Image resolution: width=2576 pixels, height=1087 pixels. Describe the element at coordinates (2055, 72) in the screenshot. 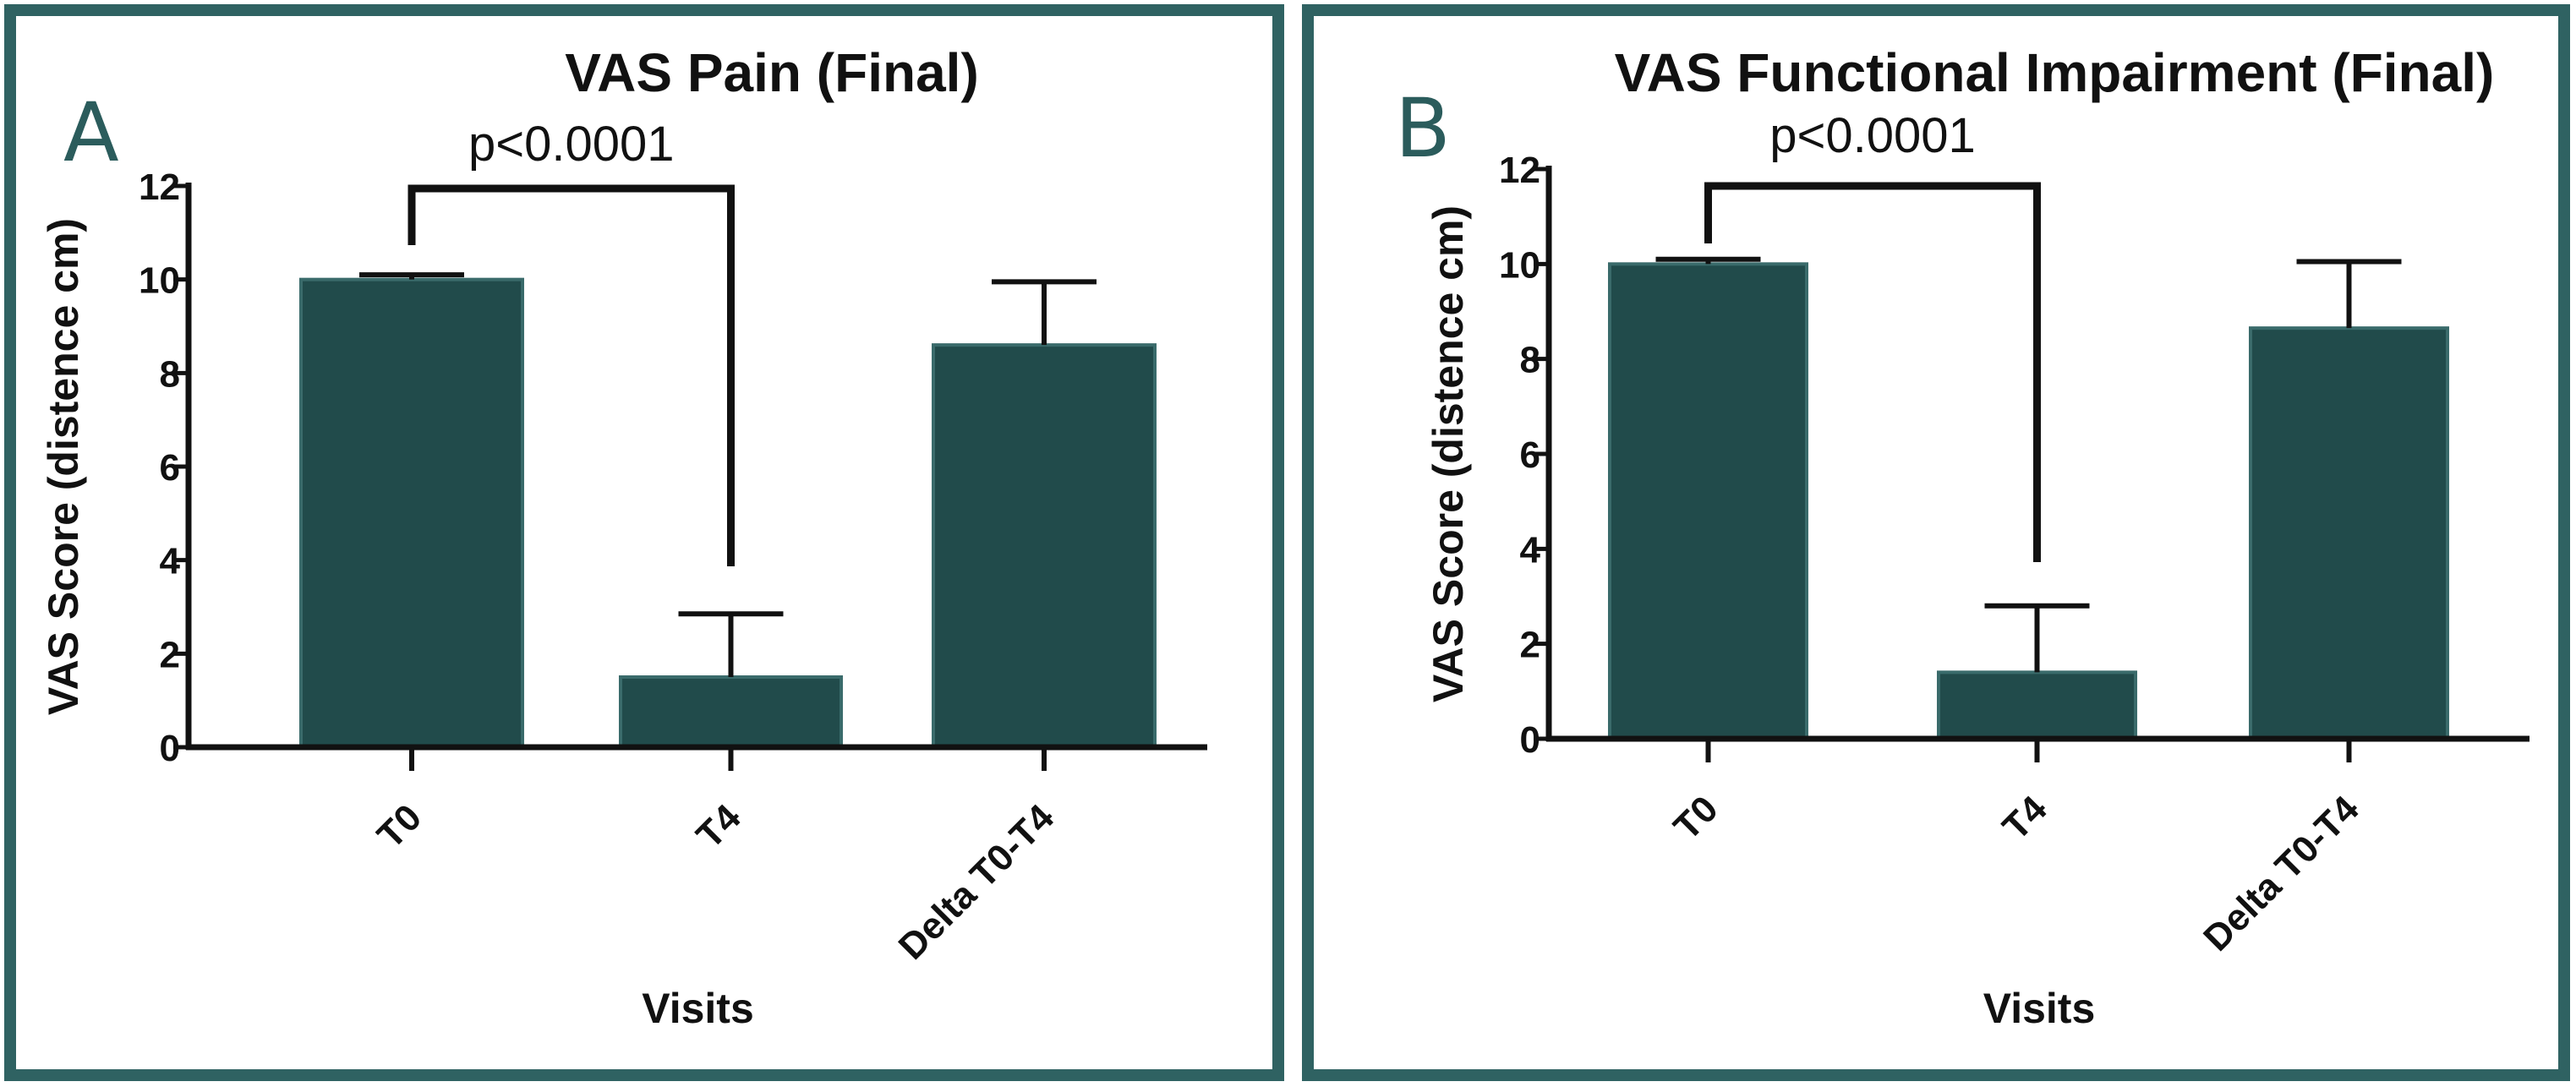

I see `chart-title: VAS Functional Impairment (Final)` at that location.